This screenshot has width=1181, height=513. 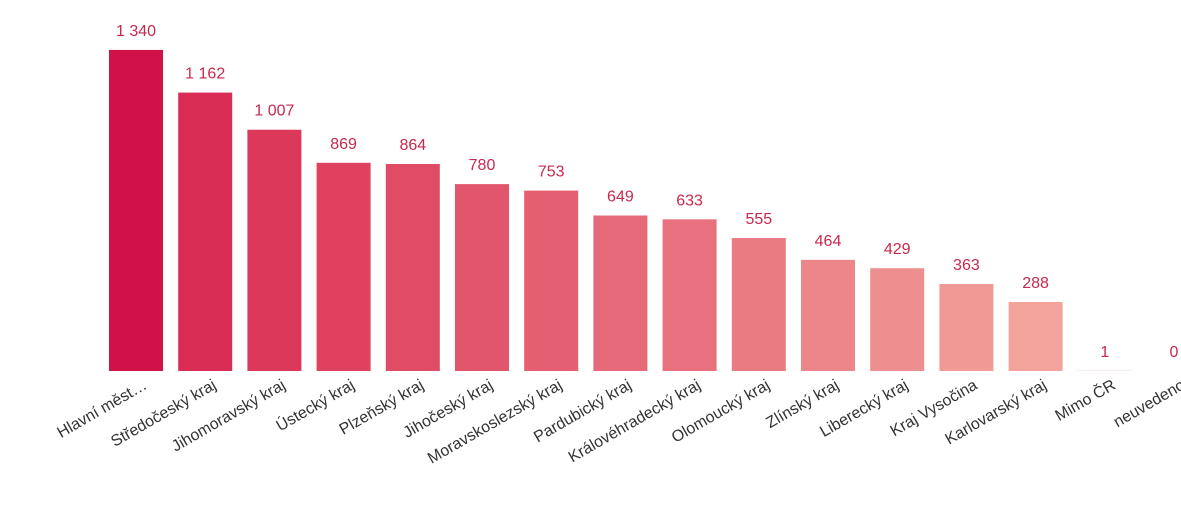 What do you see at coordinates (551, 172) in the screenshot?
I see `data-label: 753` at bounding box center [551, 172].